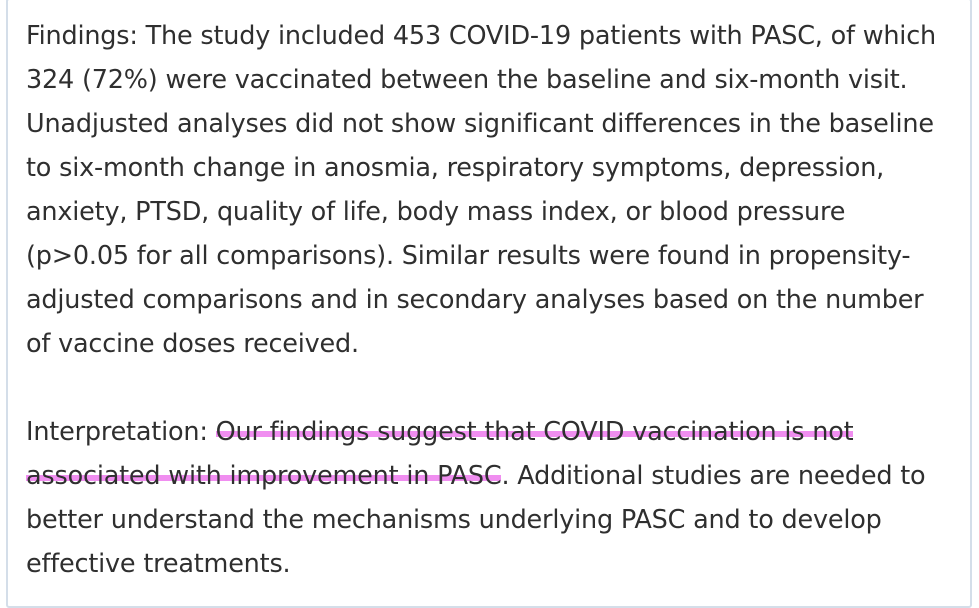 Image resolution: width=979 pixels, height=608 pixels. Describe the element at coordinates (82, 36) in the screenshot. I see `findings-label: Findings:` at that location.